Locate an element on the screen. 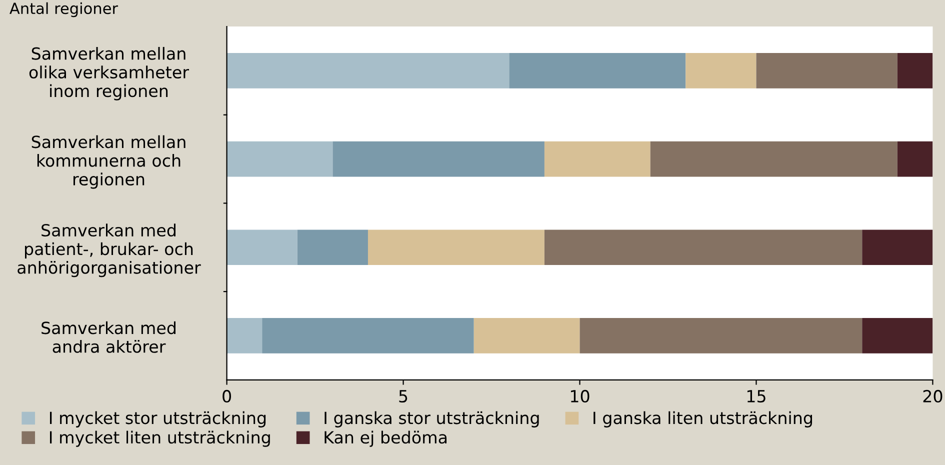  y-tick-label: Samverkan mellan olika verksamheter inom regionen is located at coordinates (109, 73).